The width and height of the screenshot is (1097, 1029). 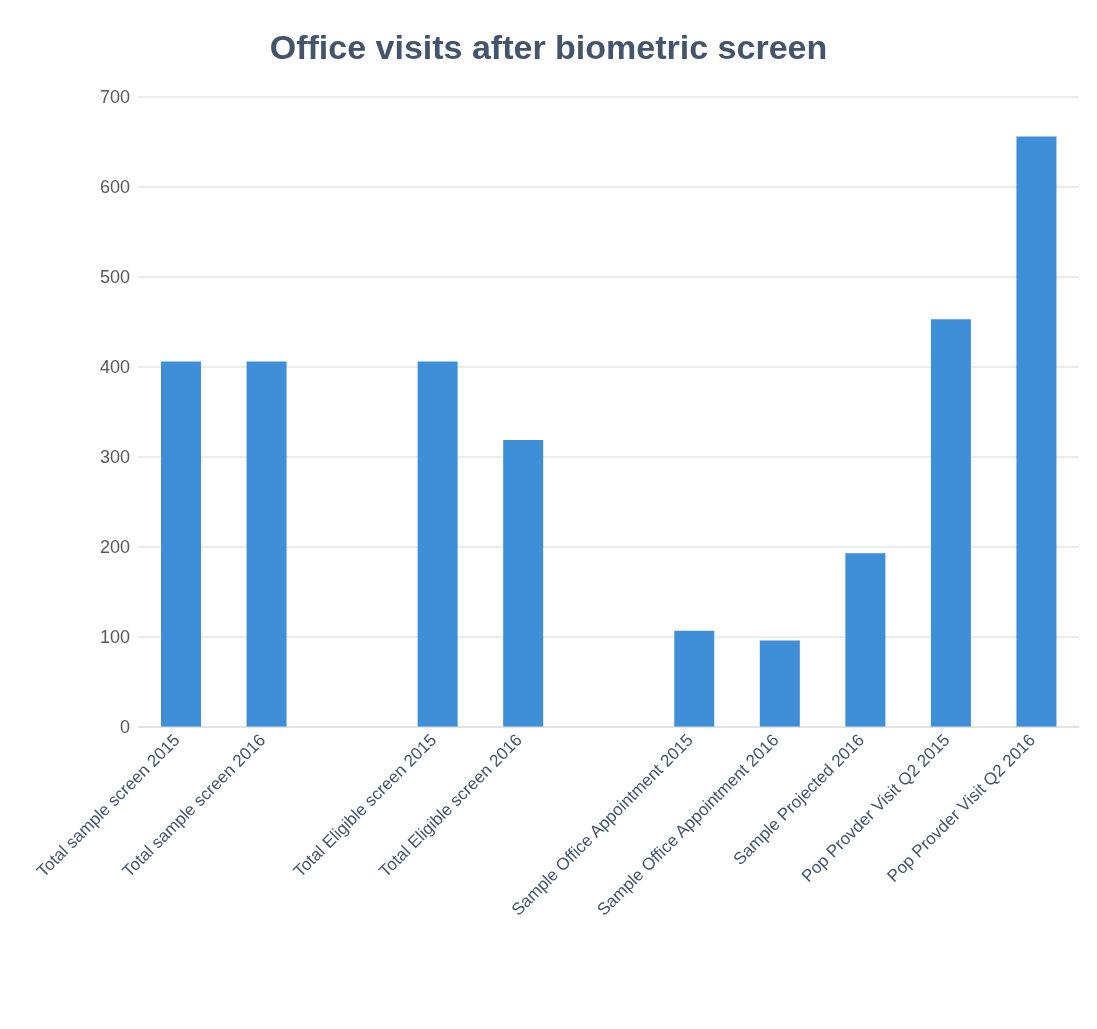 What do you see at coordinates (548, 47) in the screenshot?
I see `chart-title: Office visits after biometric screen` at bounding box center [548, 47].